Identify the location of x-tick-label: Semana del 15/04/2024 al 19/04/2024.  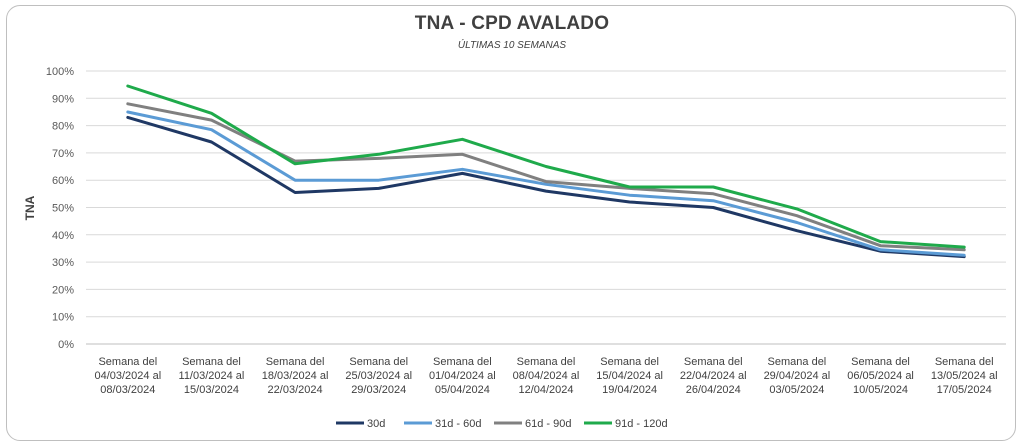
(629, 376).